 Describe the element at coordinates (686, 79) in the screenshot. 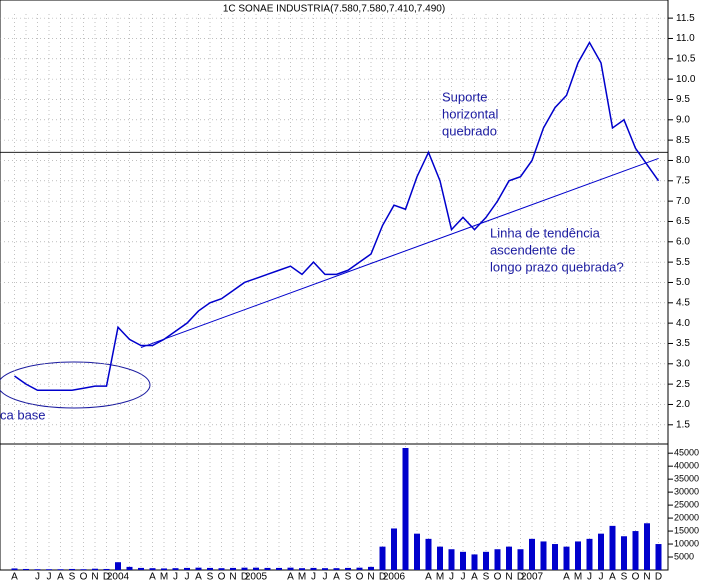

I see `y-tick-label: 10.0` at that location.